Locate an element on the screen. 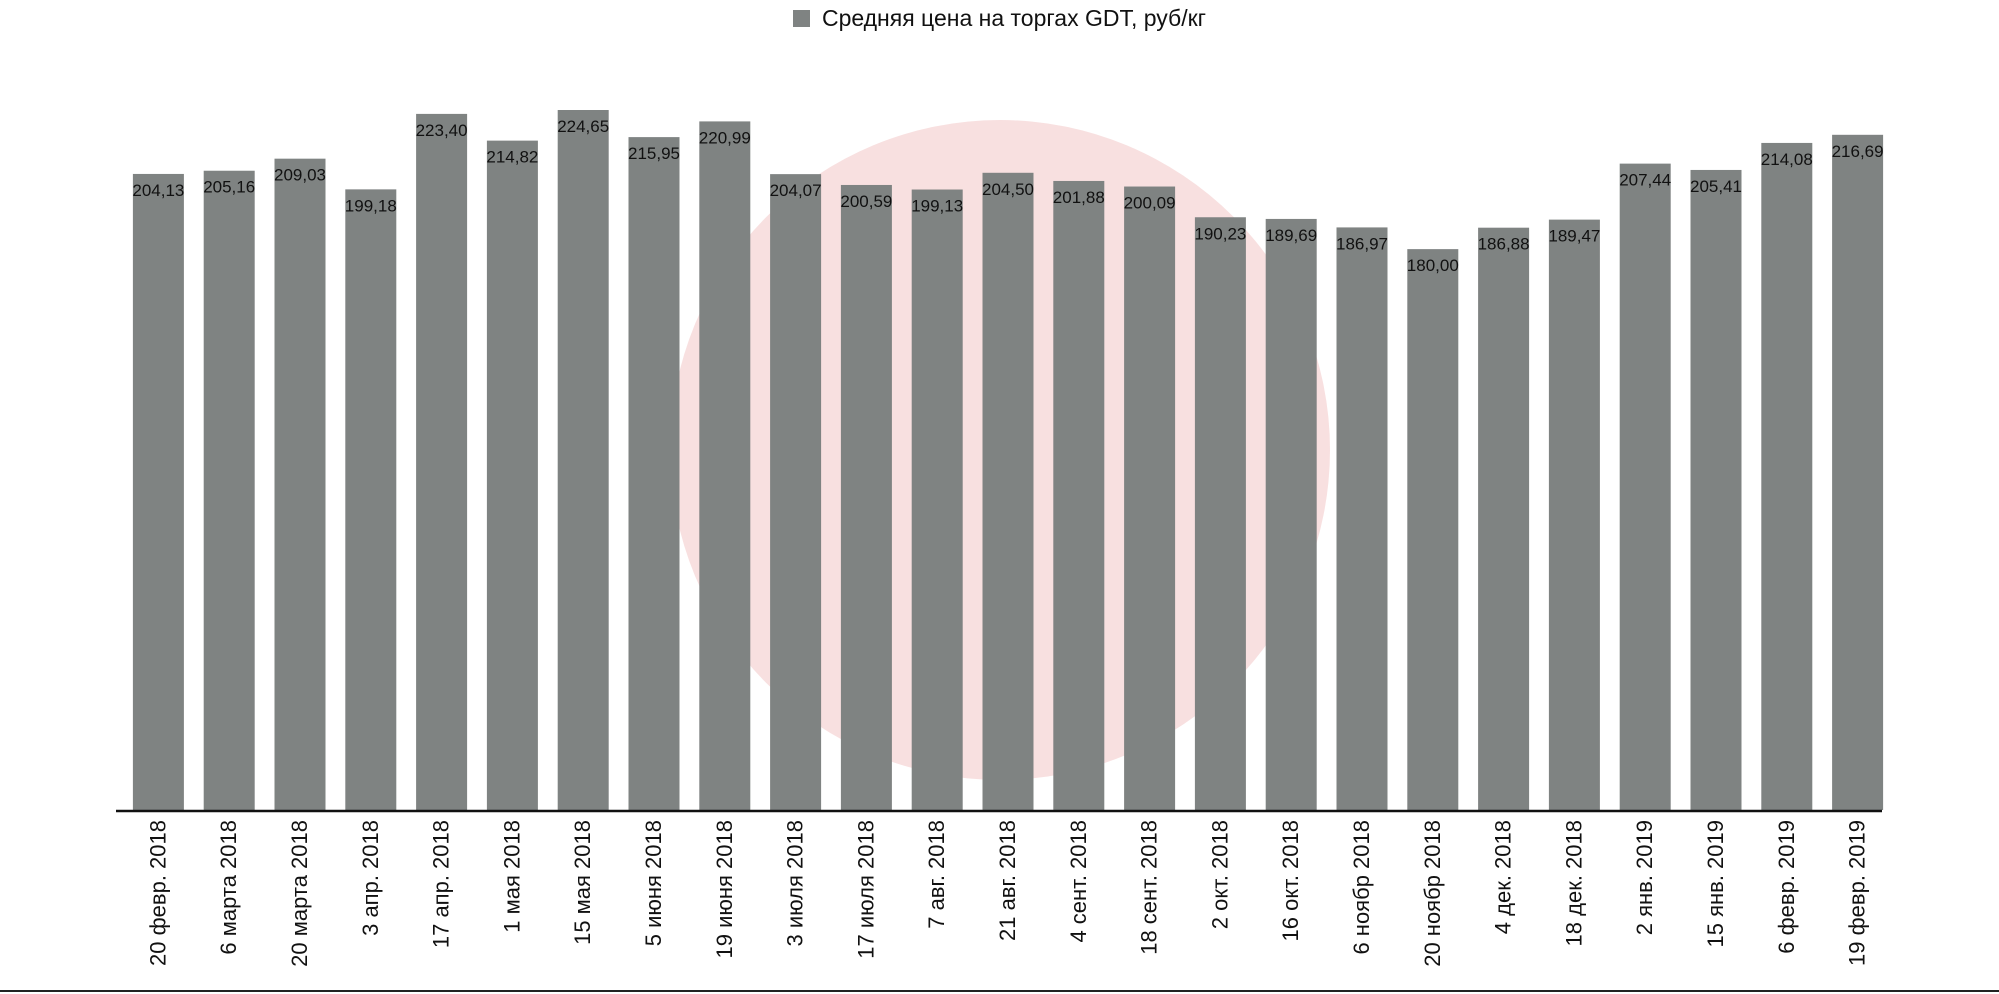 The width and height of the screenshot is (1999, 994). x-tick-label: 17 апр. 2018 is located at coordinates (441, 884).